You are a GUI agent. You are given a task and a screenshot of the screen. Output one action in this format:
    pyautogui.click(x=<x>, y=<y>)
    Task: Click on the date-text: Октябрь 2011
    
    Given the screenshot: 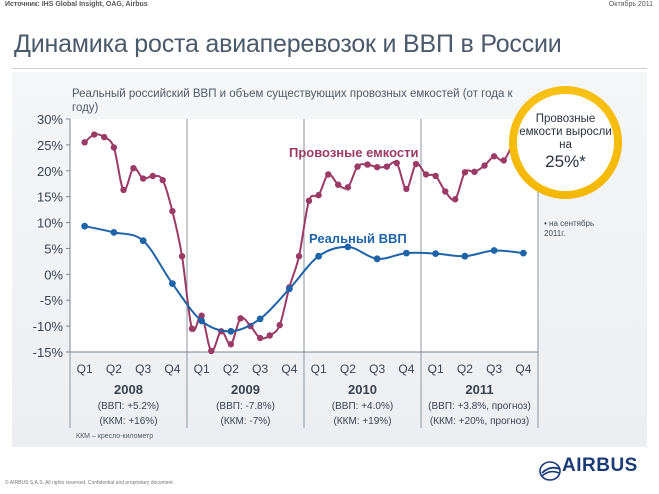 What is the action you would take?
    pyautogui.click(x=630, y=4)
    